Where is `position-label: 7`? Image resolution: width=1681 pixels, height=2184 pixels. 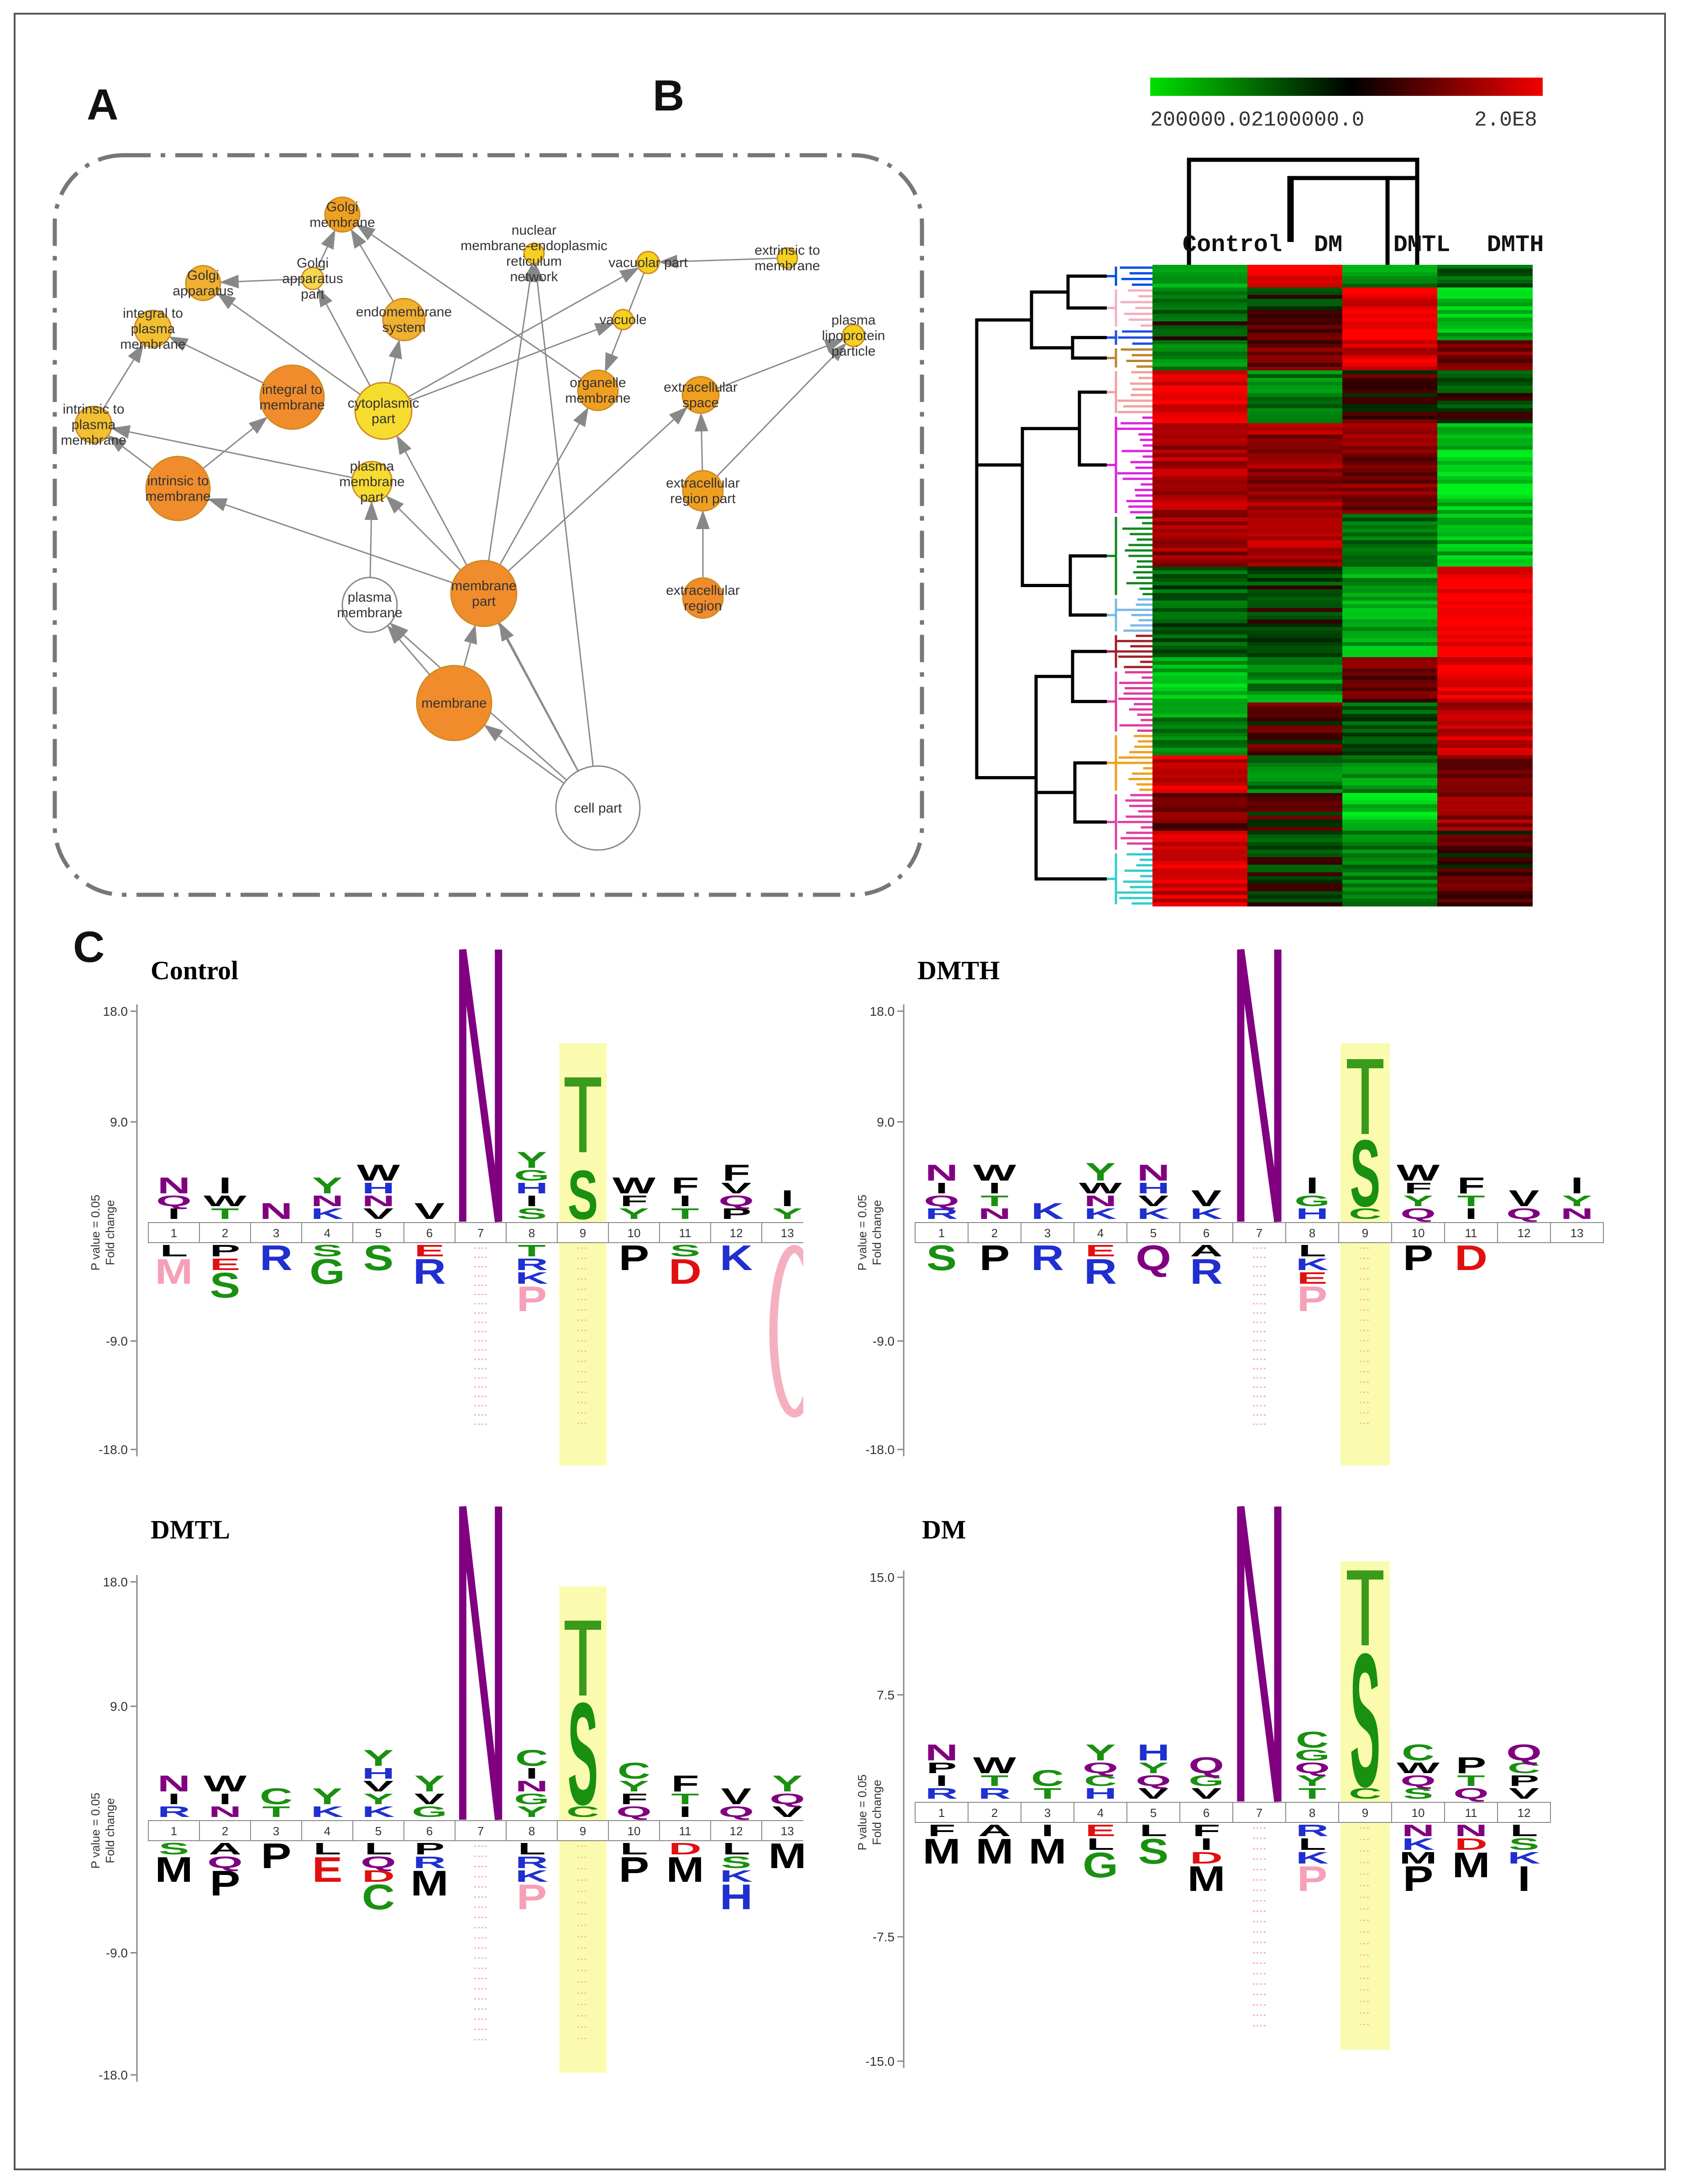
position-label: 7 is located at coordinates (480, 1831).